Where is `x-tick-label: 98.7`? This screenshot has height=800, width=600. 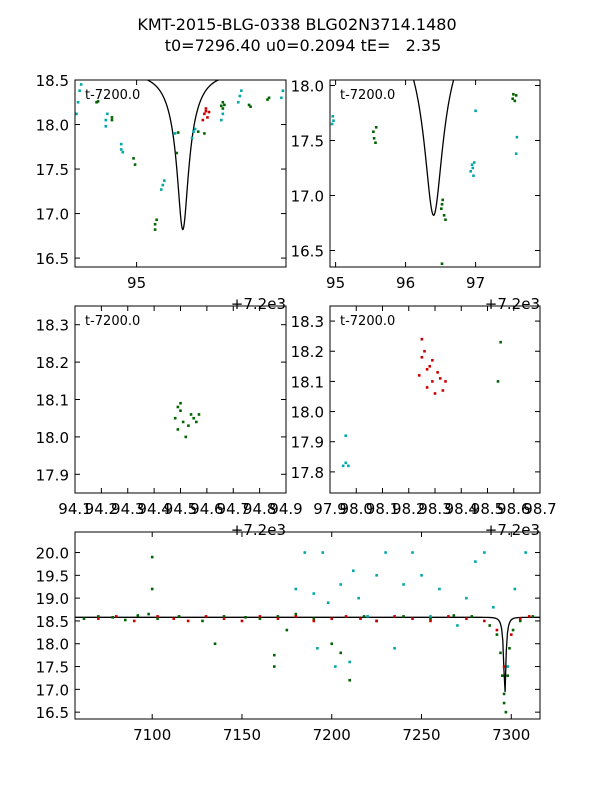
x-tick-label: 98.7 is located at coordinates (539, 509).